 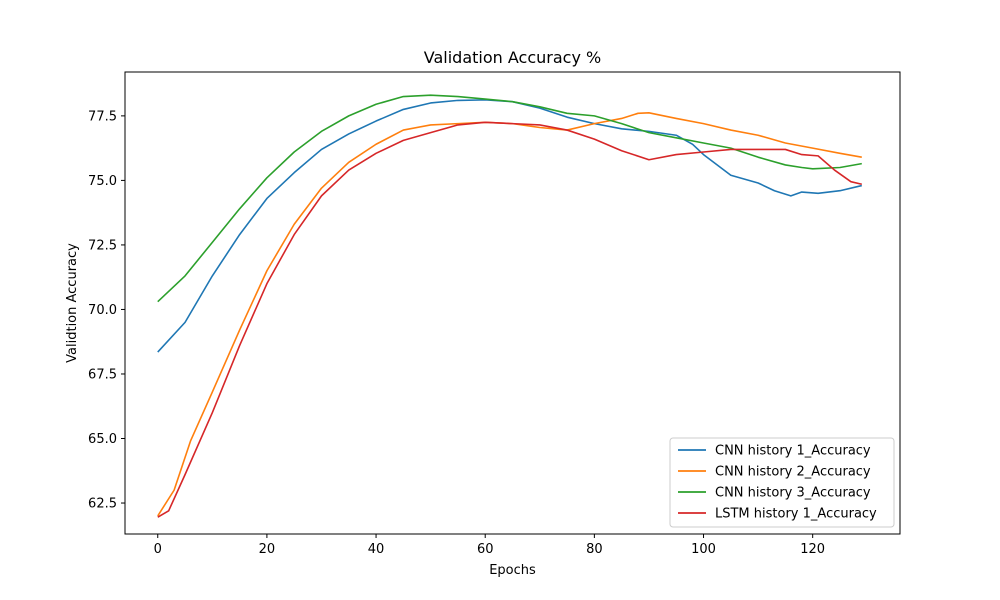 I want to click on x-tick-label: 0, so click(x=158, y=549).